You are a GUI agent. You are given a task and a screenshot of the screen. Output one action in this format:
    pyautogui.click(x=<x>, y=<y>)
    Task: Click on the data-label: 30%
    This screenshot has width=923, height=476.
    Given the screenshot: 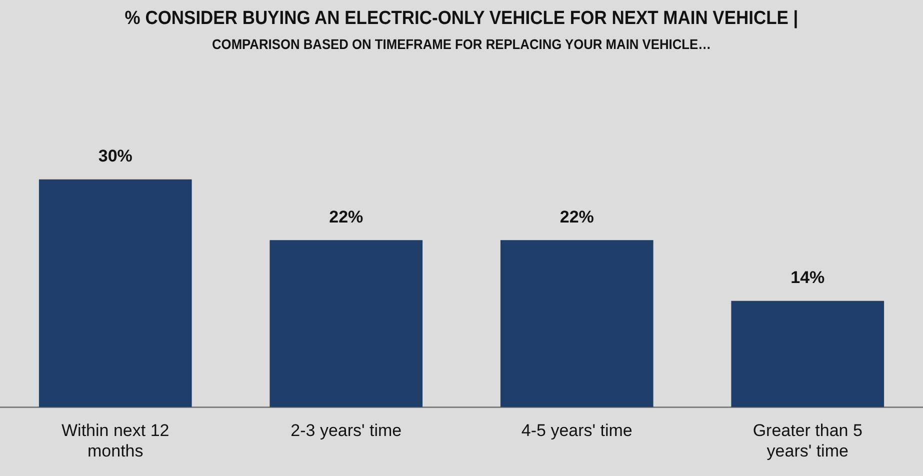 What is the action you would take?
    pyautogui.click(x=115, y=156)
    